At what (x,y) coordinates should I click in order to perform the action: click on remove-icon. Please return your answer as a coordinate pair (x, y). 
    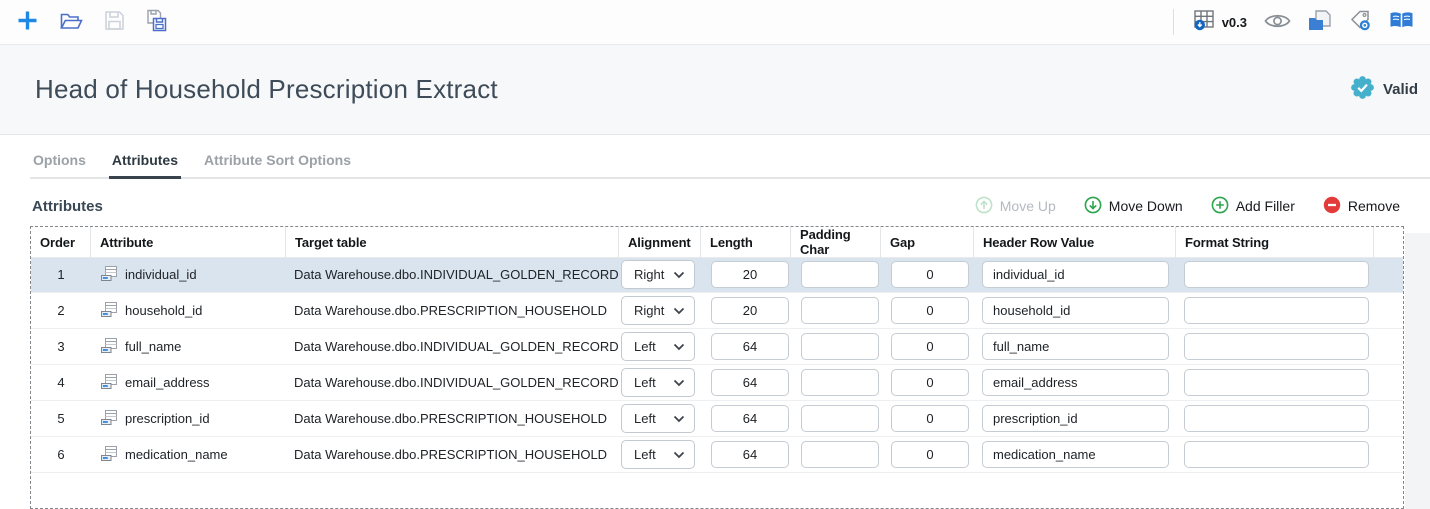
    Looking at the image, I should click on (1332, 206).